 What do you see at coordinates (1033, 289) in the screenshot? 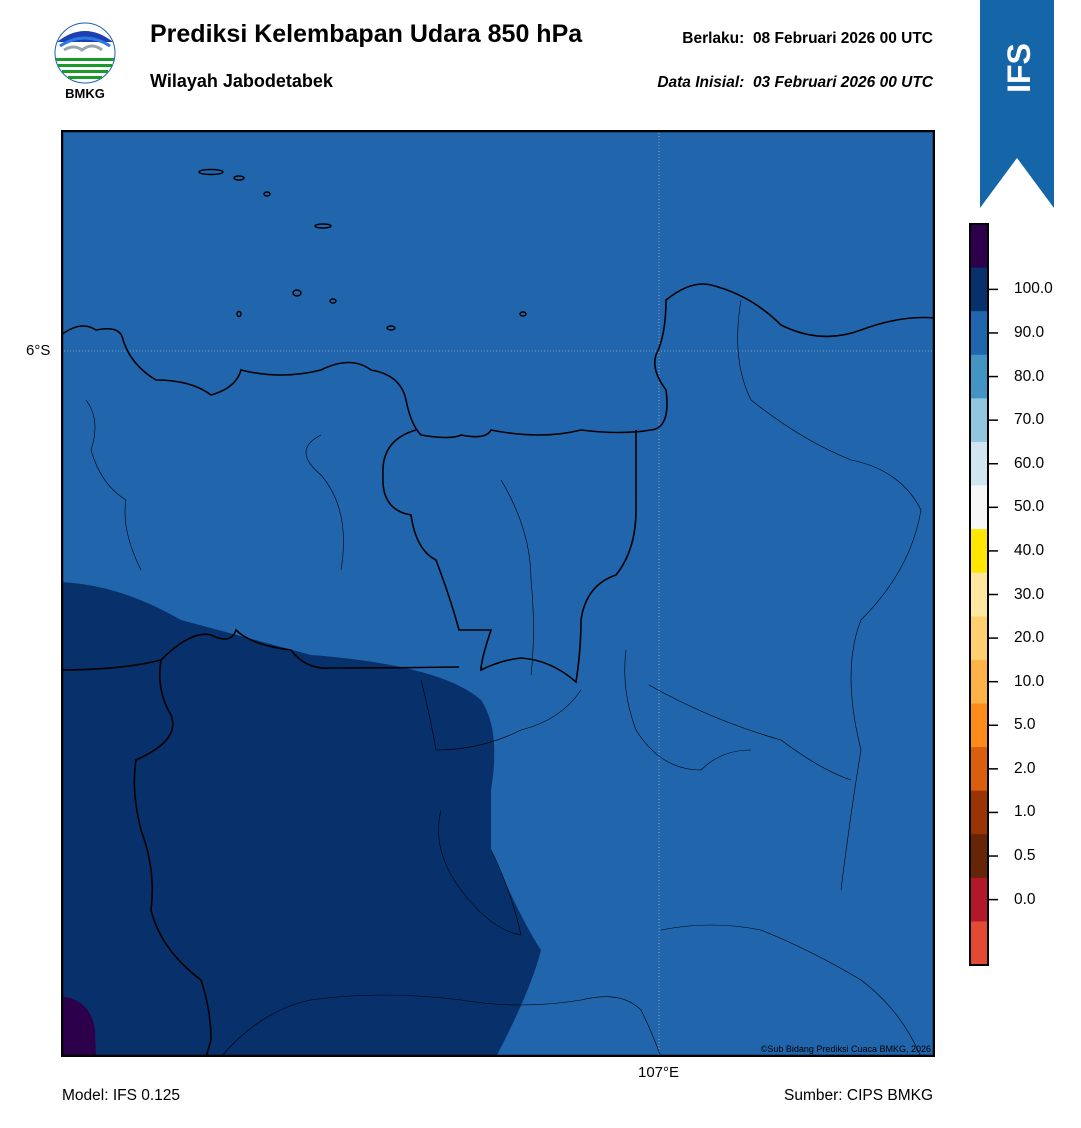
I see `colorbar-tick-label: 100.0` at bounding box center [1033, 289].